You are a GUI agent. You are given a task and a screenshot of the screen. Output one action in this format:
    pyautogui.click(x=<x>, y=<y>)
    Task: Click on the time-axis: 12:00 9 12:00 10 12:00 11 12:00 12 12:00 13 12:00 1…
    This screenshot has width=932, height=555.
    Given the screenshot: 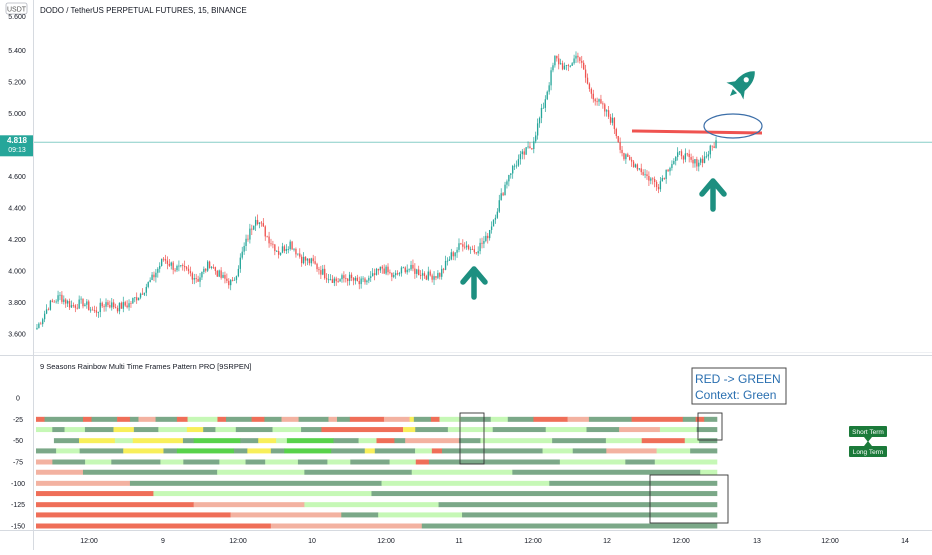 What is the action you would take?
    pyautogui.click(x=494, y=541)
    